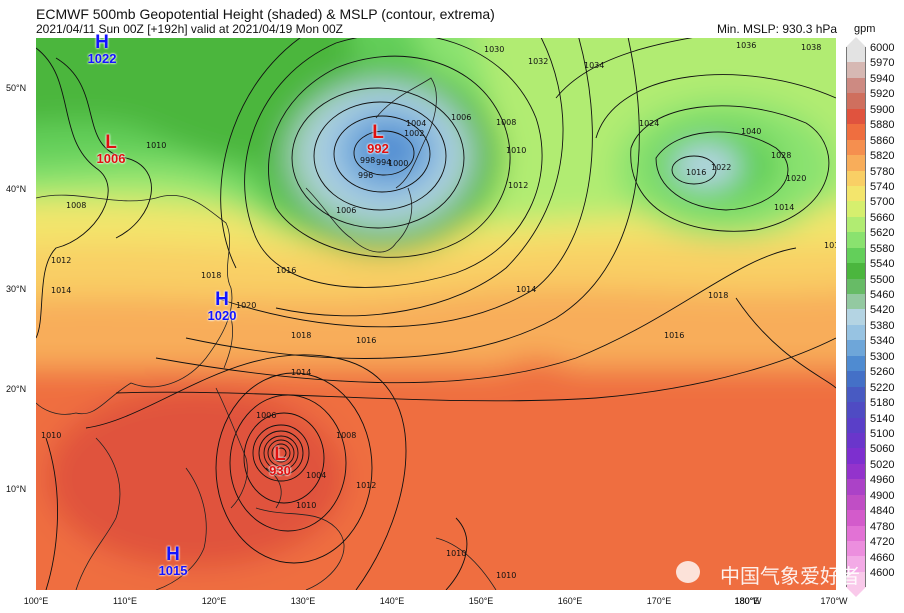 This screenshot has width=904, height=613. Describe the element at coordinates (882, 542) in the screenshot. I see `colorbar-tick-label: 4720` at that location.